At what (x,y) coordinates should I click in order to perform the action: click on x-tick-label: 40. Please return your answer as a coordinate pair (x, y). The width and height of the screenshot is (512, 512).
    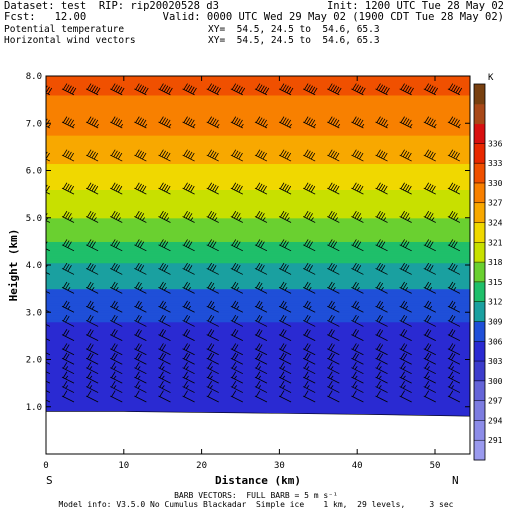
    Looking at the image, I should click on (357, 466).